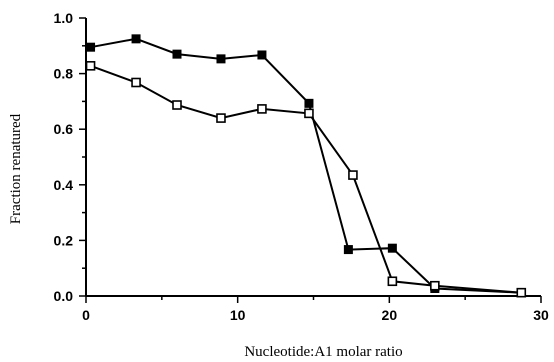  What do you see at coordinates (64, 185) in the screenshot?
I see `y-tick-label: 0.4` at bounding box center [64, 185].